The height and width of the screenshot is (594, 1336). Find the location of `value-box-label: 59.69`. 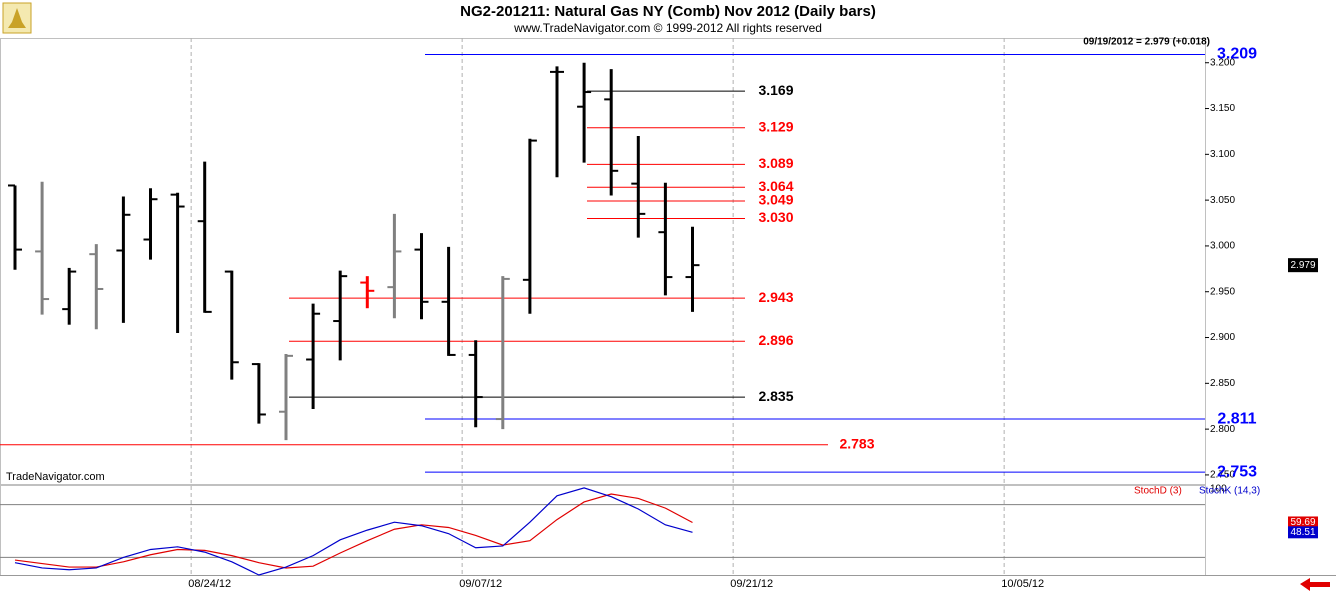

value-box-label: 59.69 is located at coordinates (1302, 522).